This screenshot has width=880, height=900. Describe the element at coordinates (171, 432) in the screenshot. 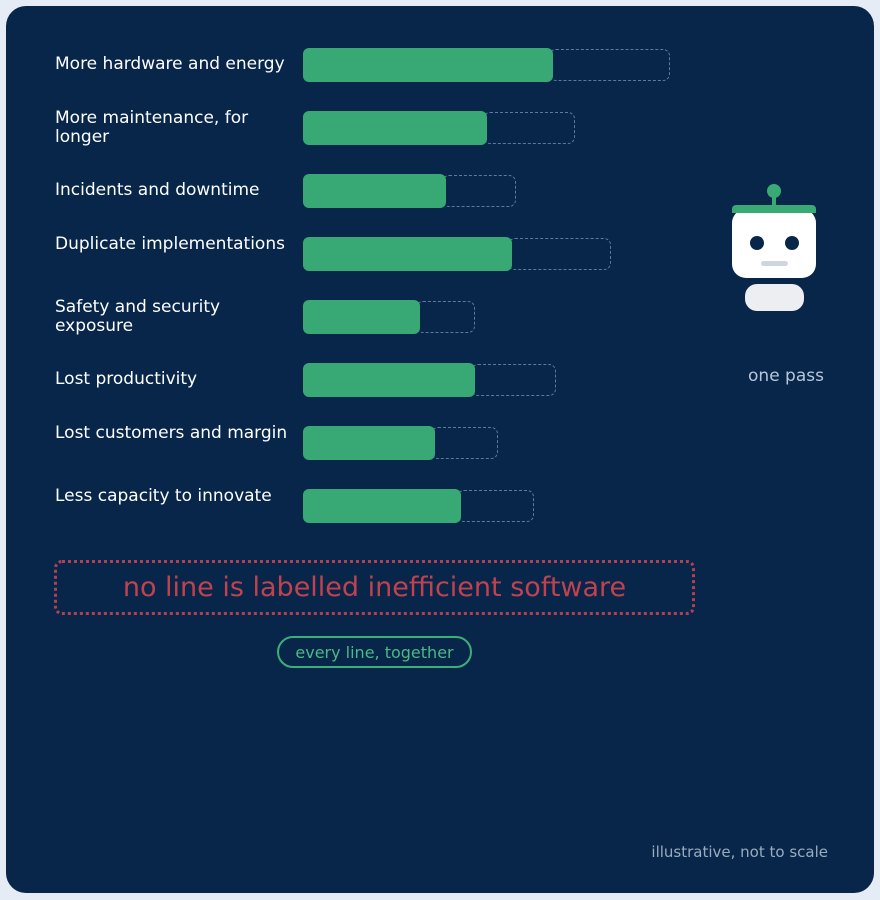

I see `row-label: Lost customers and margin` at that location.